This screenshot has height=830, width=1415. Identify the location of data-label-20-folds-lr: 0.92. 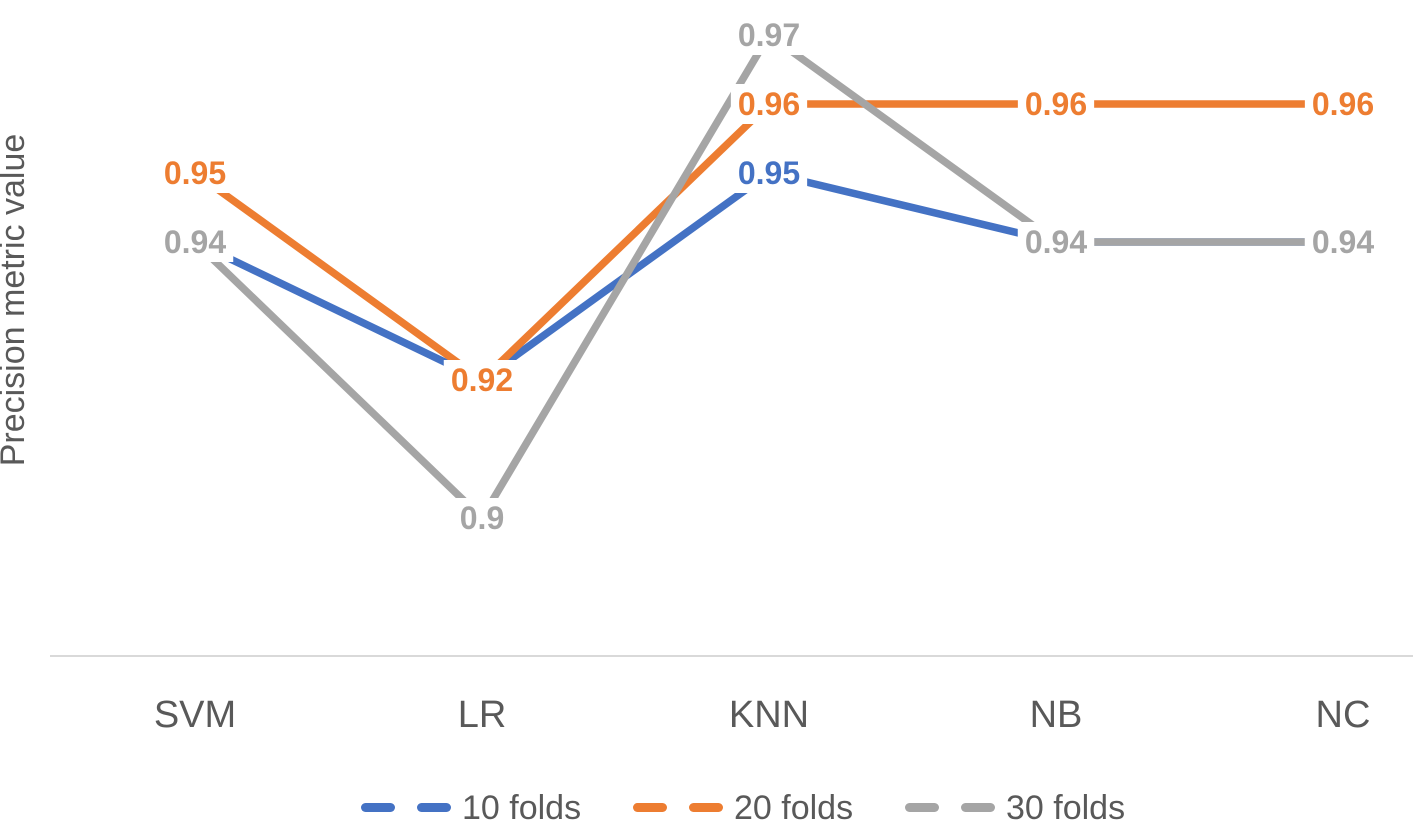
(482, 380).